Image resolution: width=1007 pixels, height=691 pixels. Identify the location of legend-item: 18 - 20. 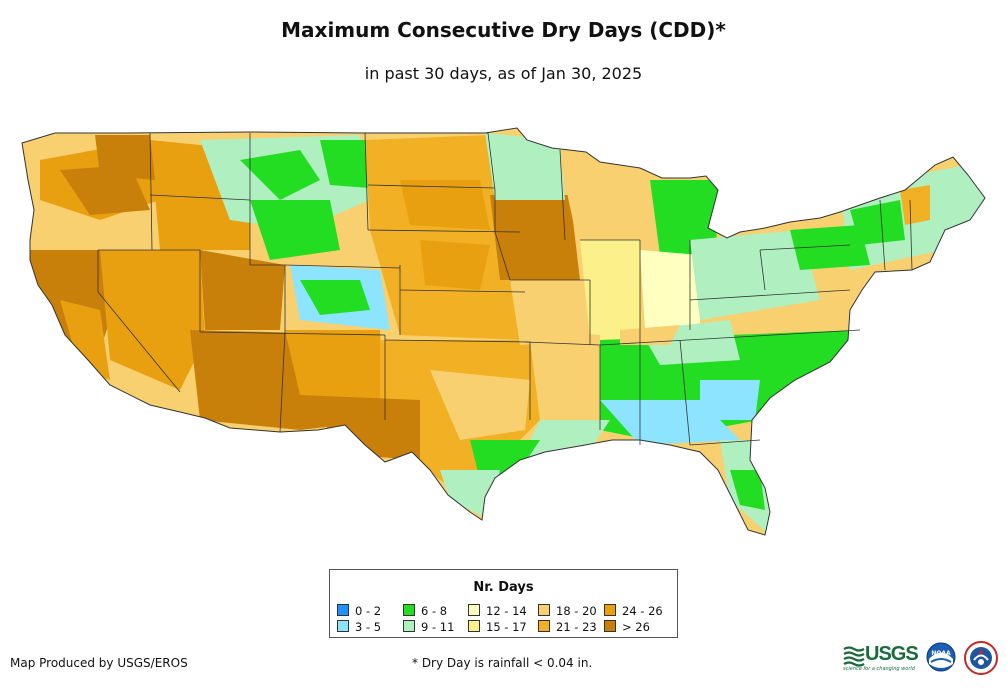
(567, 611).